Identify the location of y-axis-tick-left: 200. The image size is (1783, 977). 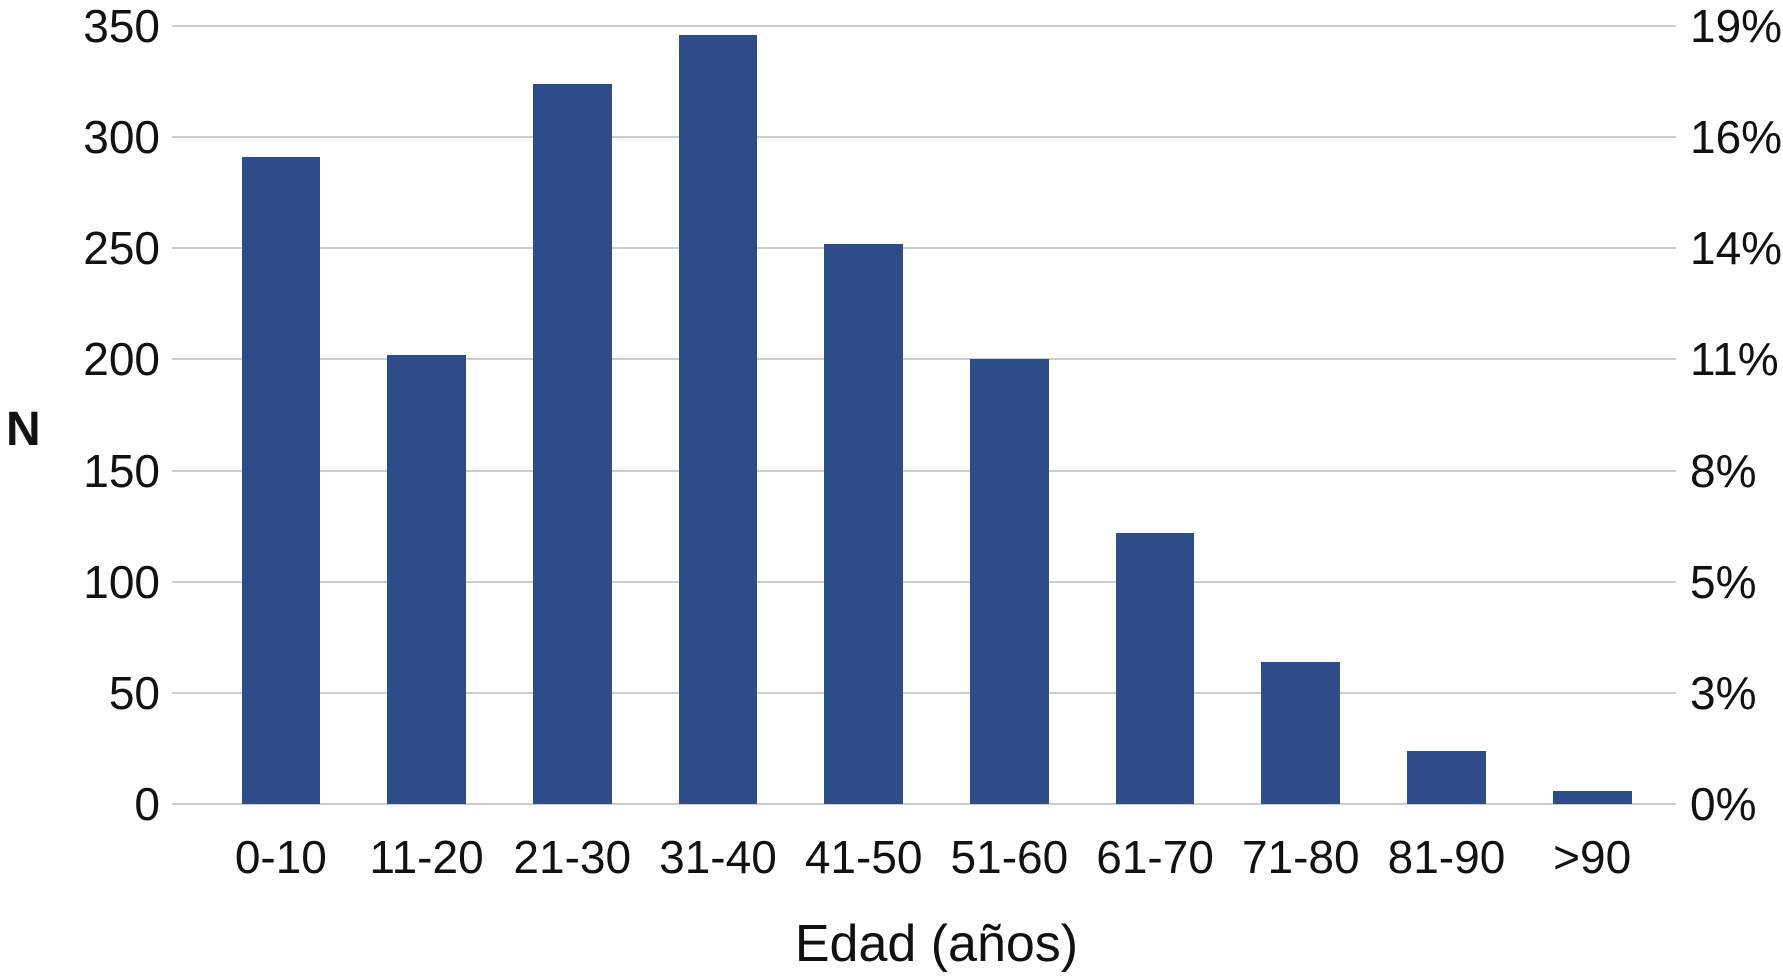
(121, 359).